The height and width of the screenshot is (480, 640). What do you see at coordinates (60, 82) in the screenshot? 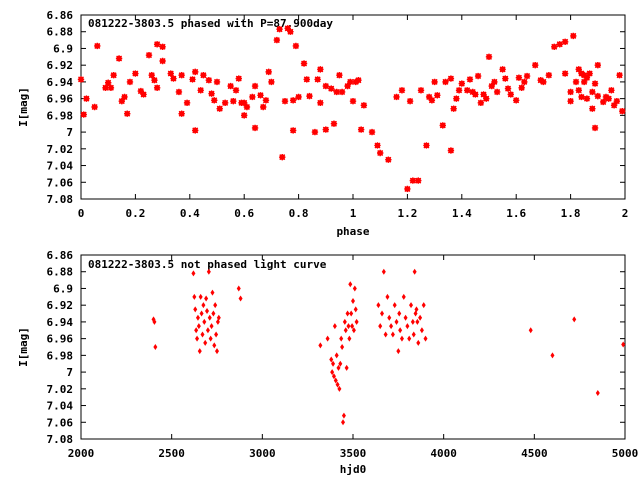
I see `y-tick-label: 6.94` at bounding box center [60, 82].